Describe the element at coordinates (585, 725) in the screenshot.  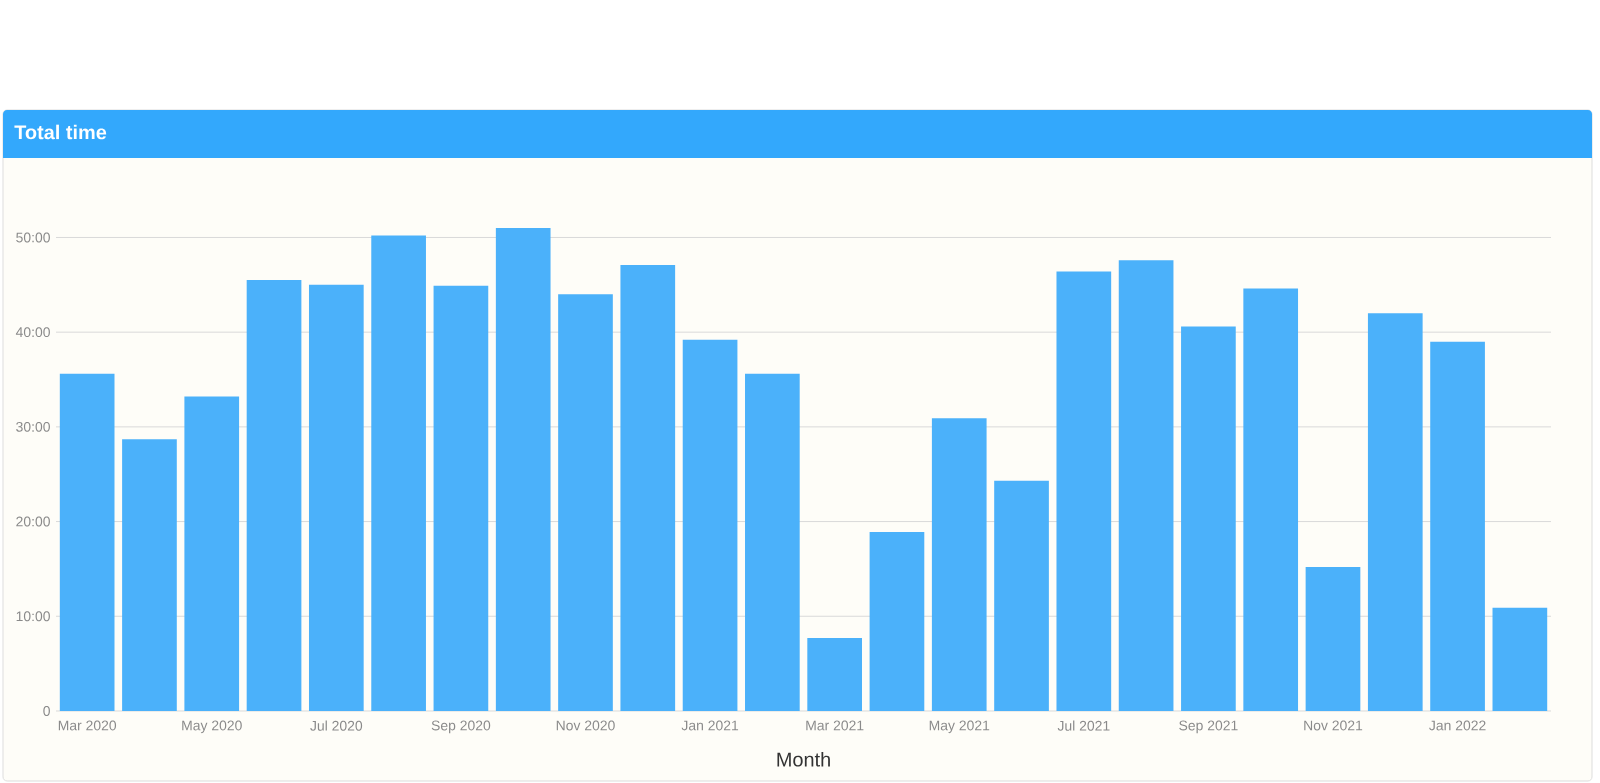
I see `x-tick-label: Nov 2020` at that location.